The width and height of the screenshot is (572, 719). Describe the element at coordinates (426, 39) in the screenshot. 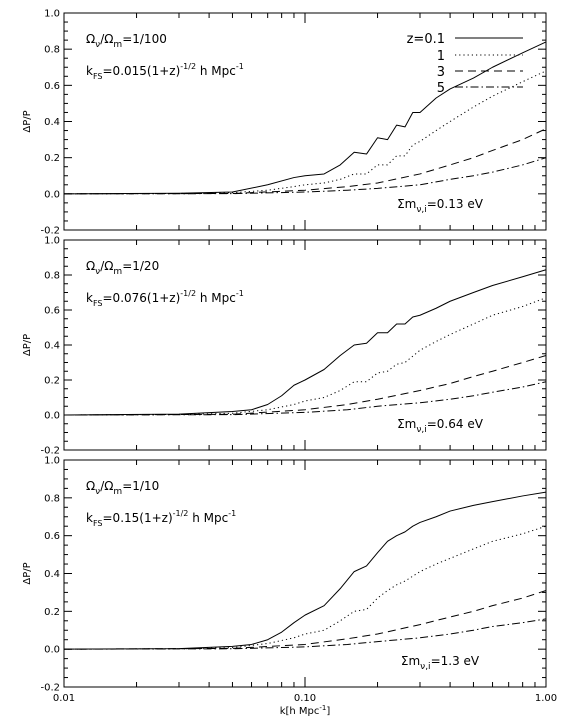

I see `legend-label: z=0.1` at that location.